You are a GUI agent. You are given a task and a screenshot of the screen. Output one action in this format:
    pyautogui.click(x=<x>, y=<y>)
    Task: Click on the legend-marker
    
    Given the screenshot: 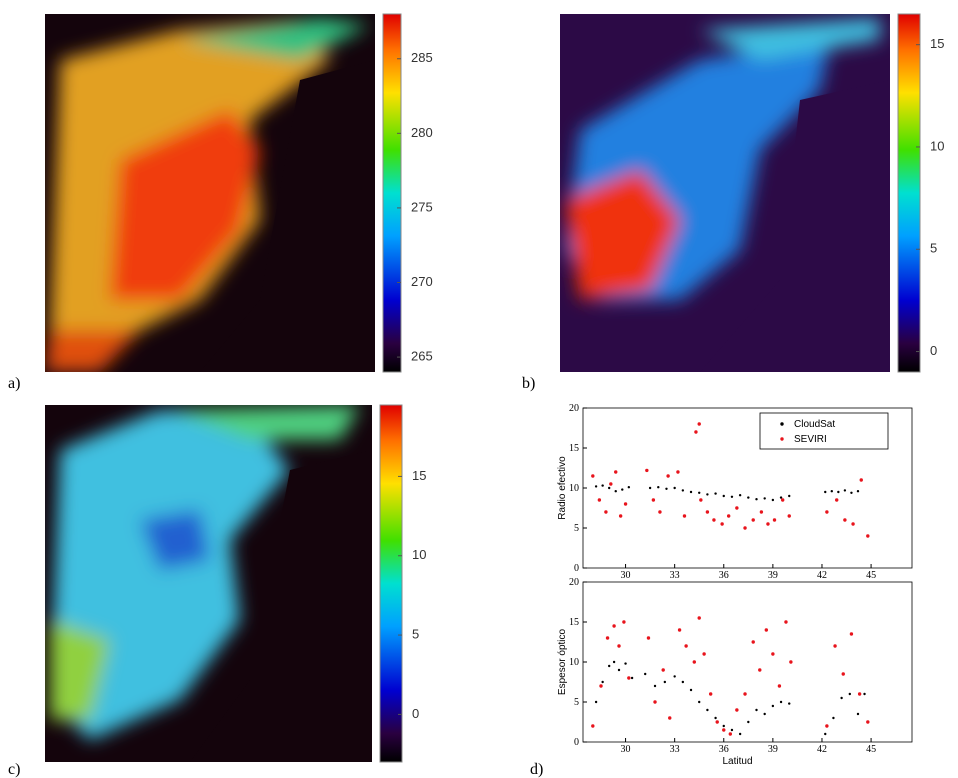 What is the action you would take?
    pyautogui.click(x=782, y=424)
    